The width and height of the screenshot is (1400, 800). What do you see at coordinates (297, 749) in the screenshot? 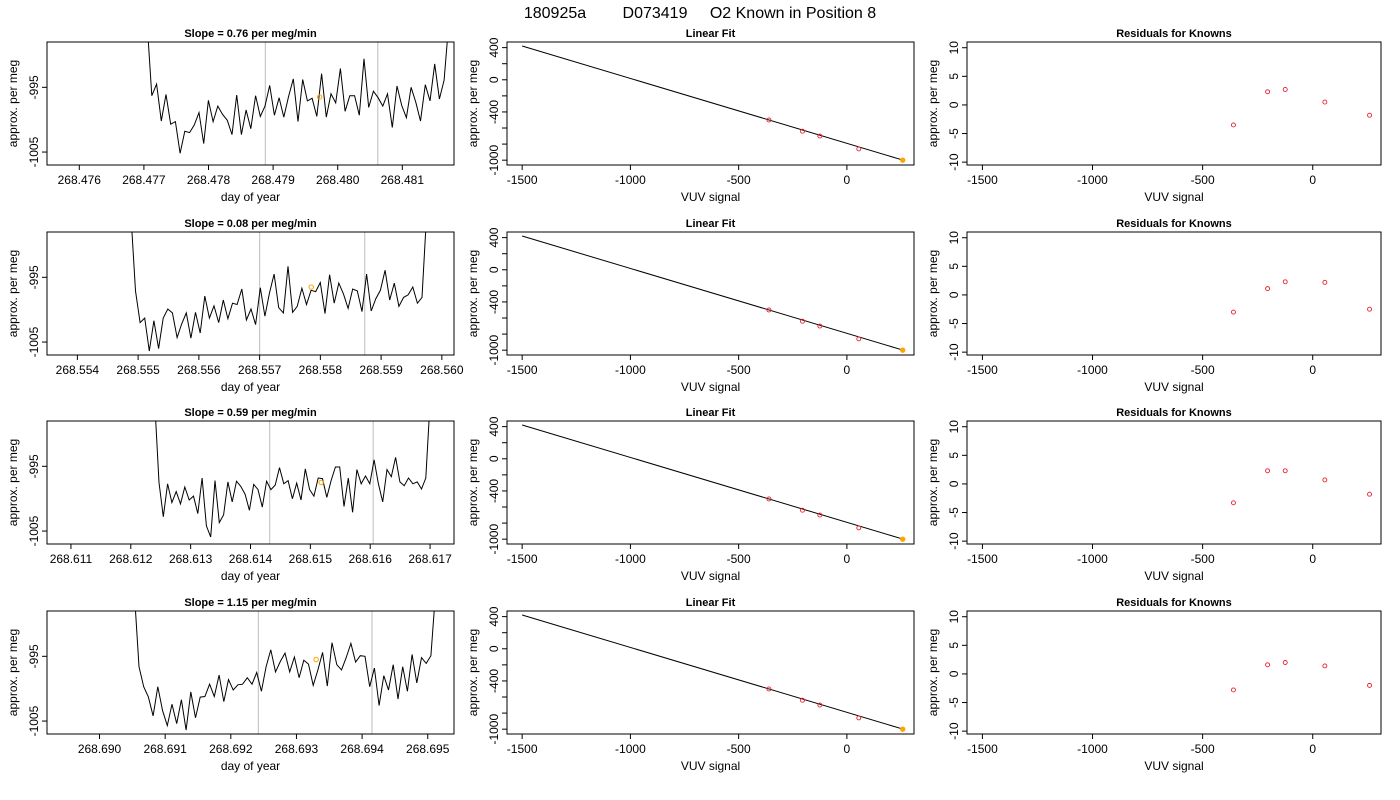
I see `x-tick-label: 268.693` at bounding box center [297, 749].